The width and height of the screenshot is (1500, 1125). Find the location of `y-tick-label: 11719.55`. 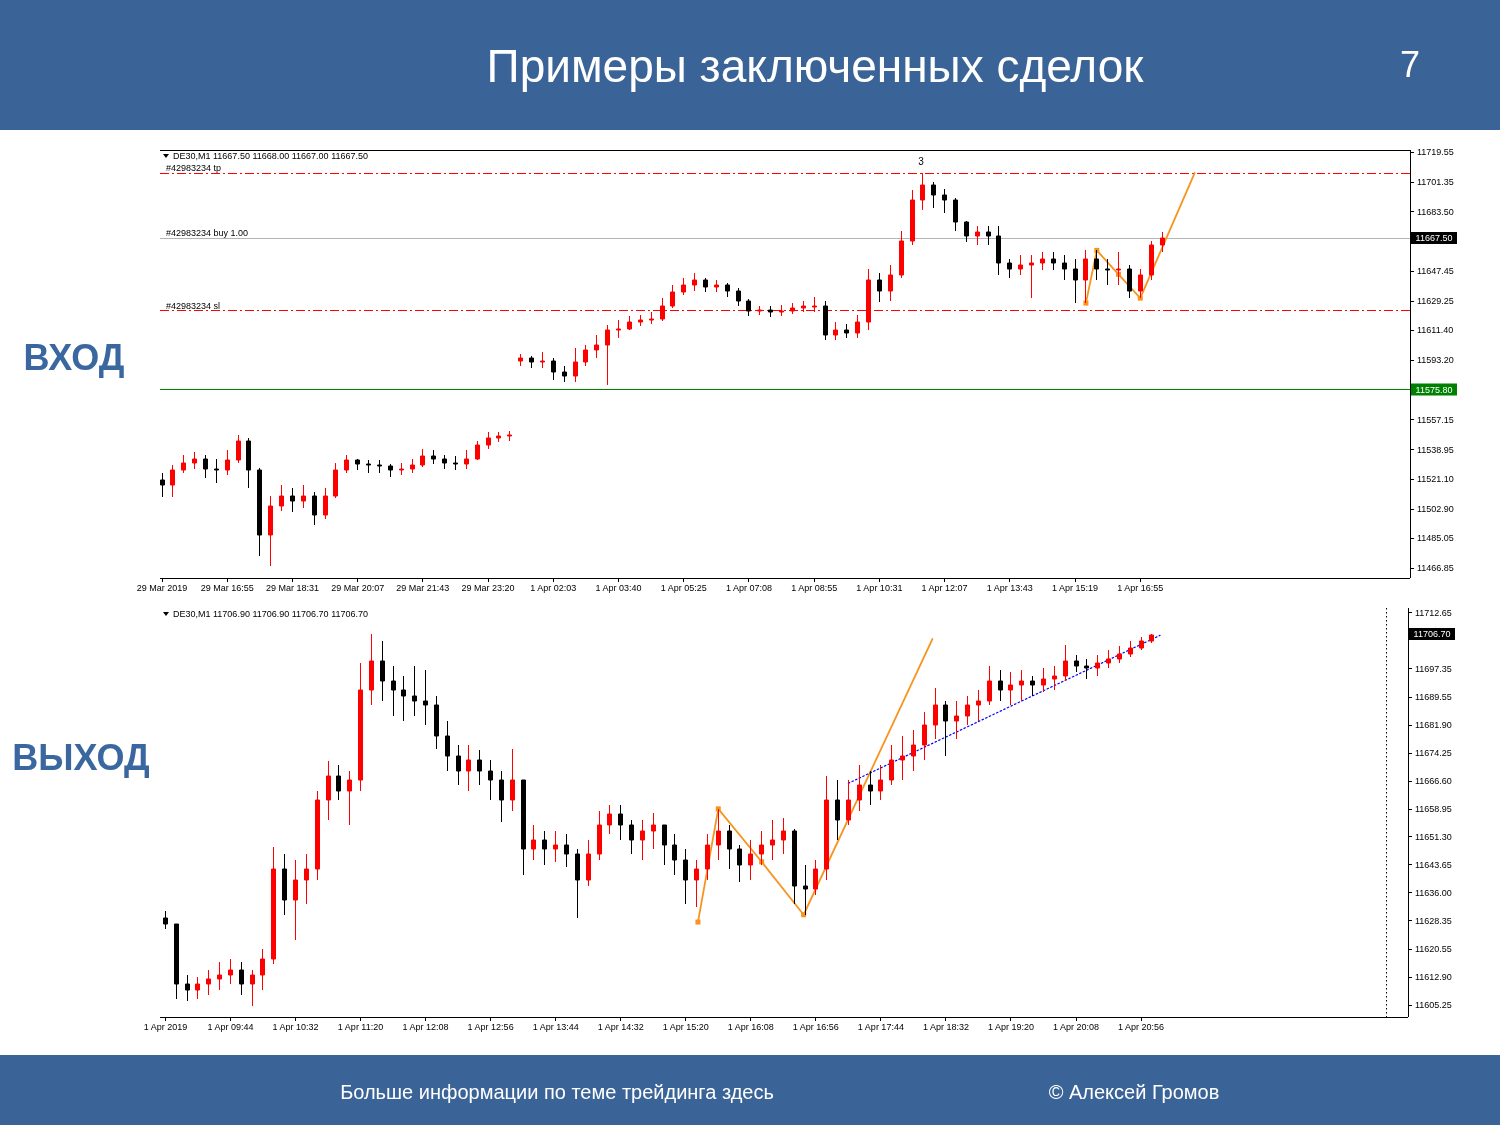

y-tick-label: 11719.55 is located at coordinates (1435, 152).